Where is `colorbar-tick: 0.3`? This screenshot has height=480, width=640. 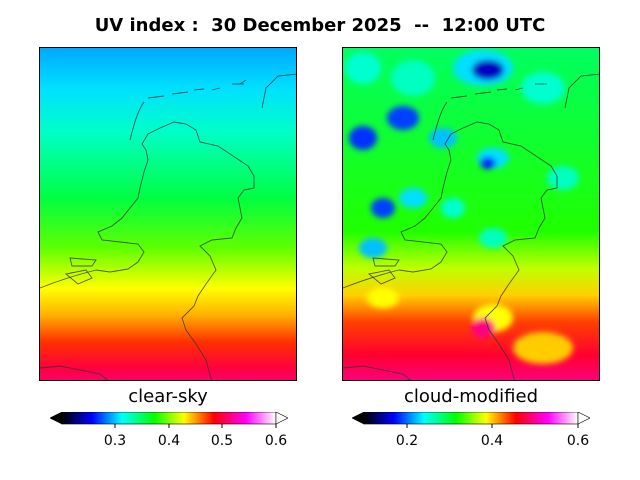 colorbar-tick: 0.3 is located at coordinates (115, 441).